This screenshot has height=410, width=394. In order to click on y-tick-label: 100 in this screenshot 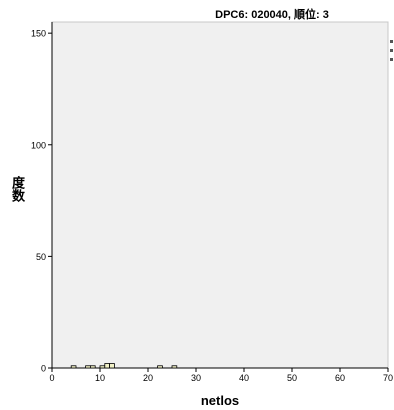, I will do `click(38, 145)`.